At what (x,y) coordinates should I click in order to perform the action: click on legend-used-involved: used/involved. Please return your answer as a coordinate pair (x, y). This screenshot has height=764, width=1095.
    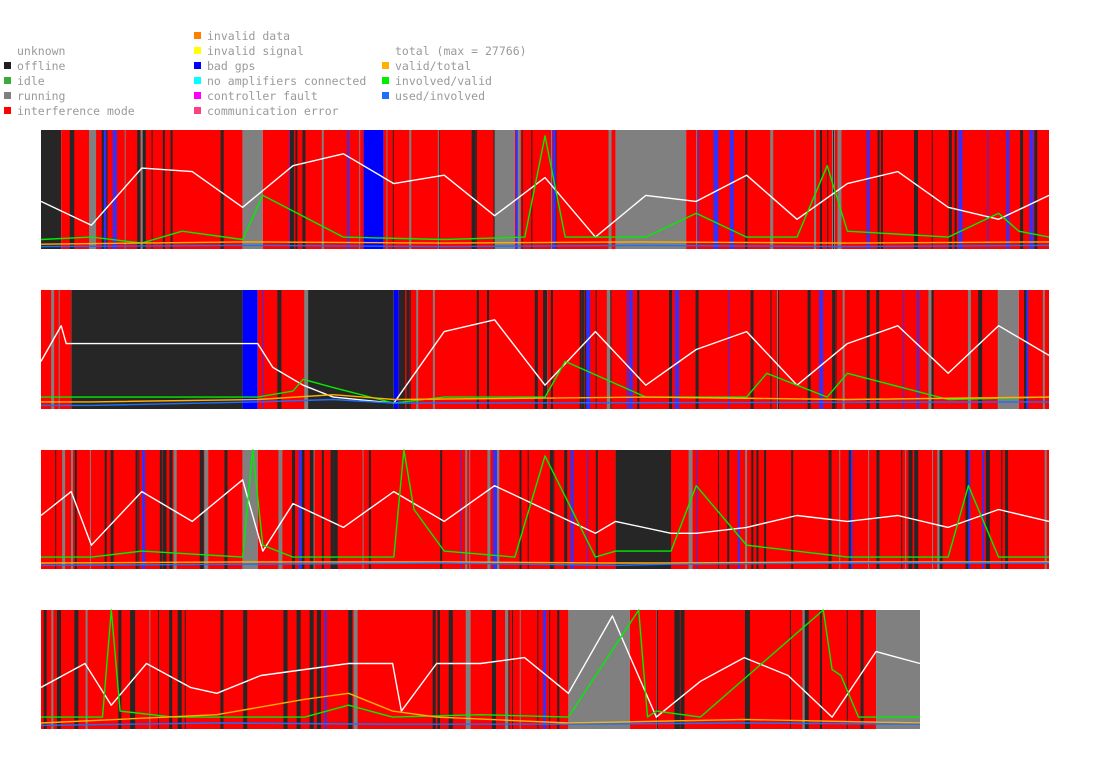
    Looking at the image, I should click on (433, 96).